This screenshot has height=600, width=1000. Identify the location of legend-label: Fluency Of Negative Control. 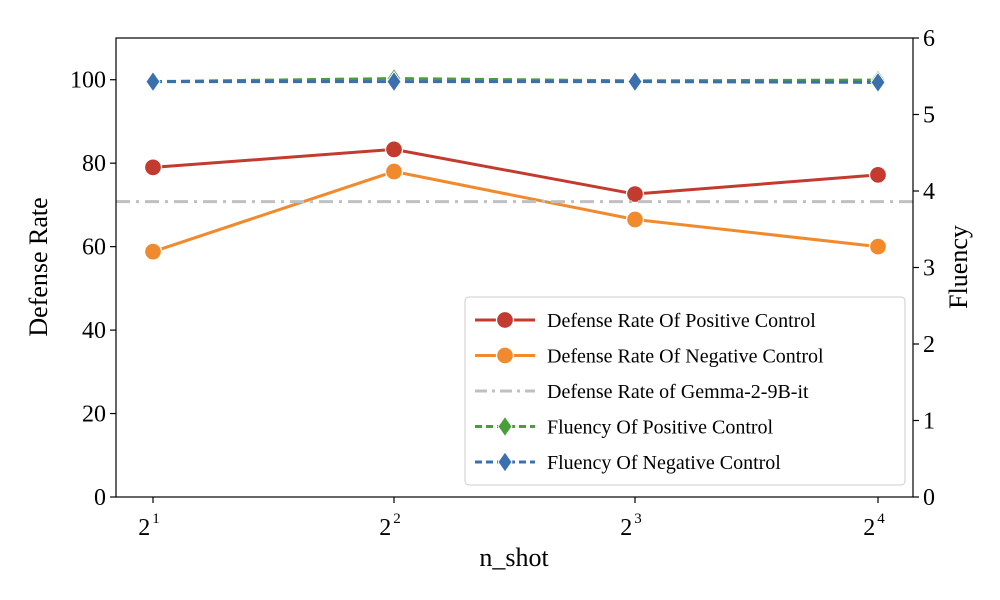
(664, 463).